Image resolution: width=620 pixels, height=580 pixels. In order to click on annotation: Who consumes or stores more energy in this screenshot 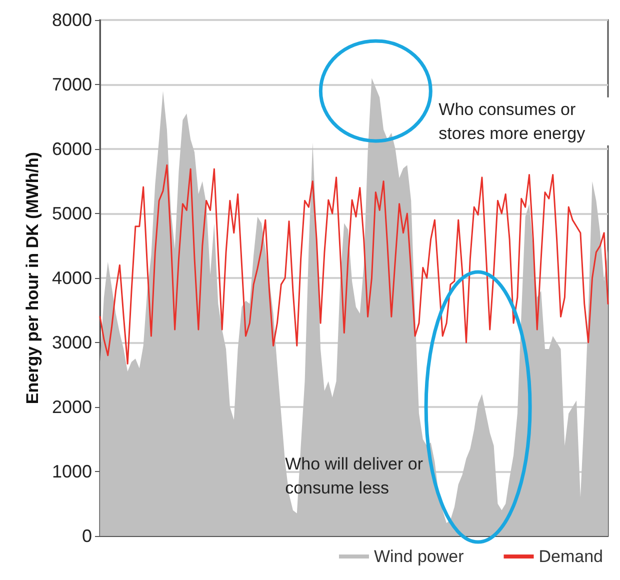, I will do `click(512, 121)`.